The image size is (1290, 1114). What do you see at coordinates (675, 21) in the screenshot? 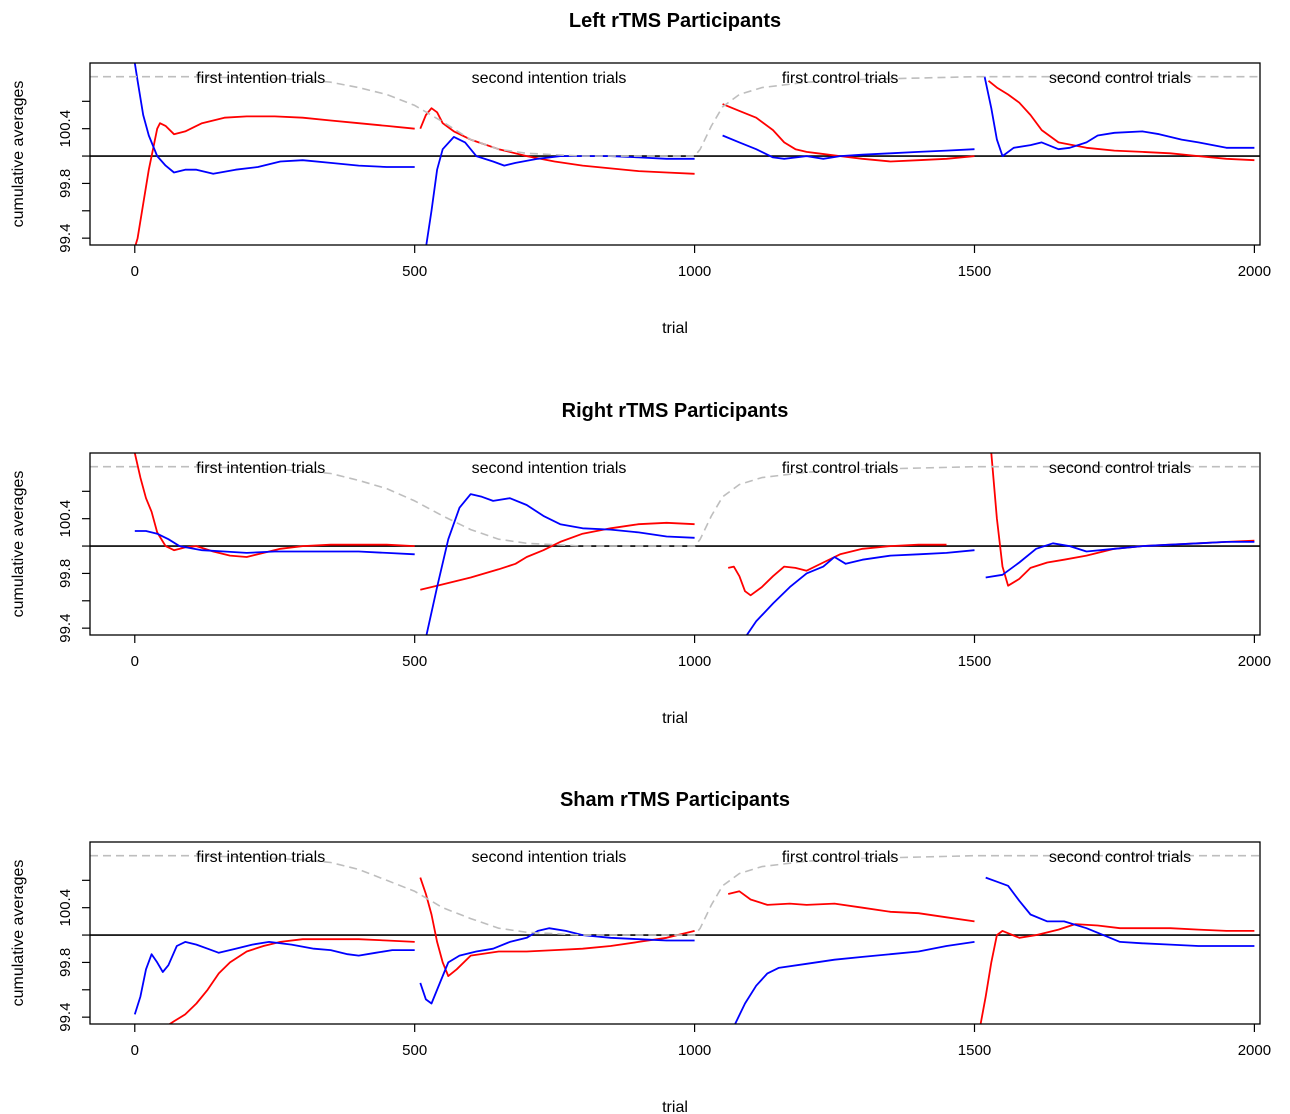
I see `chart-title: Left rTMS Participants` at bounding box center [675, 21].